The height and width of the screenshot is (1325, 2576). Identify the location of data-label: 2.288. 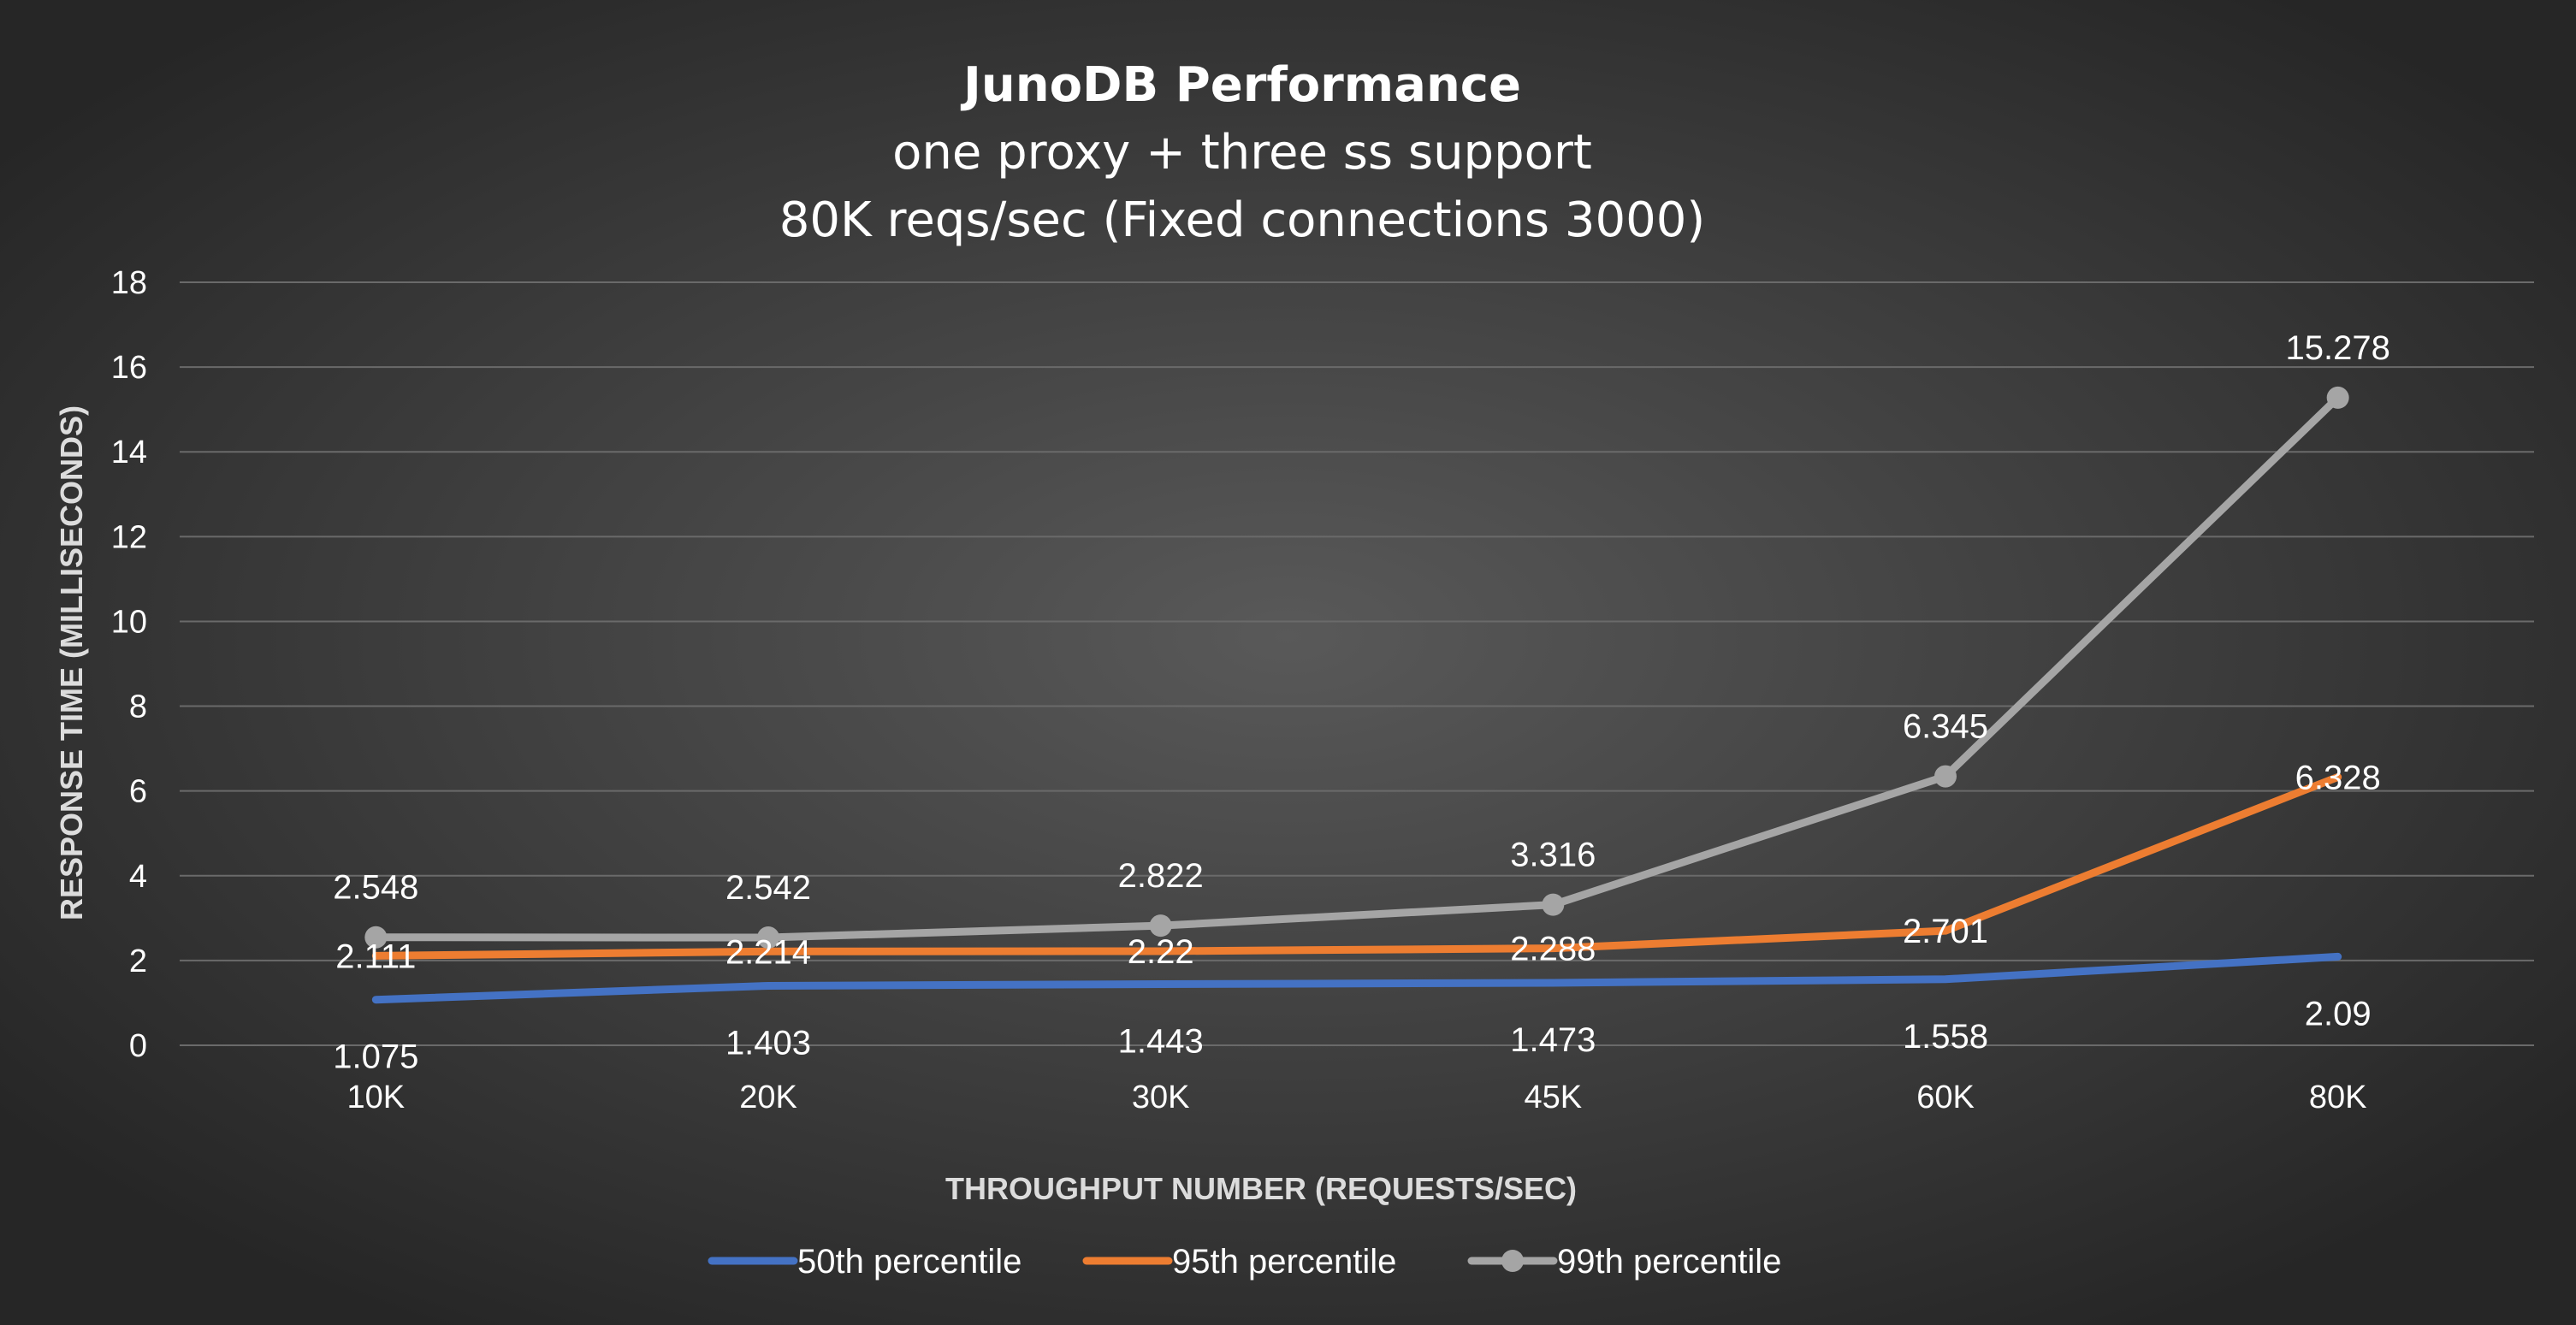
(1553, 950).